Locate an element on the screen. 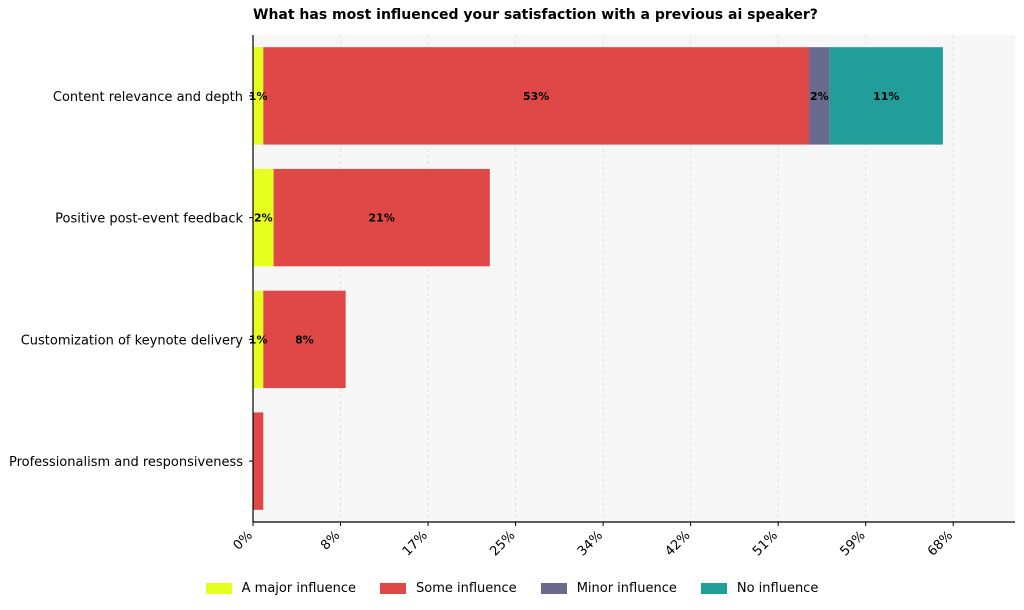  x-tick-label: 68% is located at coordinates (940, 543).